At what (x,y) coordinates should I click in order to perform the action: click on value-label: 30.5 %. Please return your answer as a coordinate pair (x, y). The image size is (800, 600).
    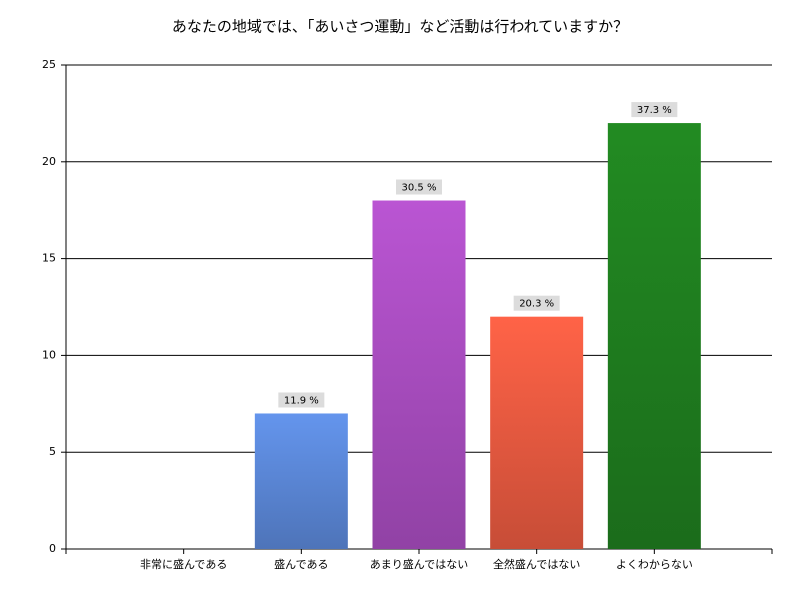
    Looking at the image, I should click on (419, 188).